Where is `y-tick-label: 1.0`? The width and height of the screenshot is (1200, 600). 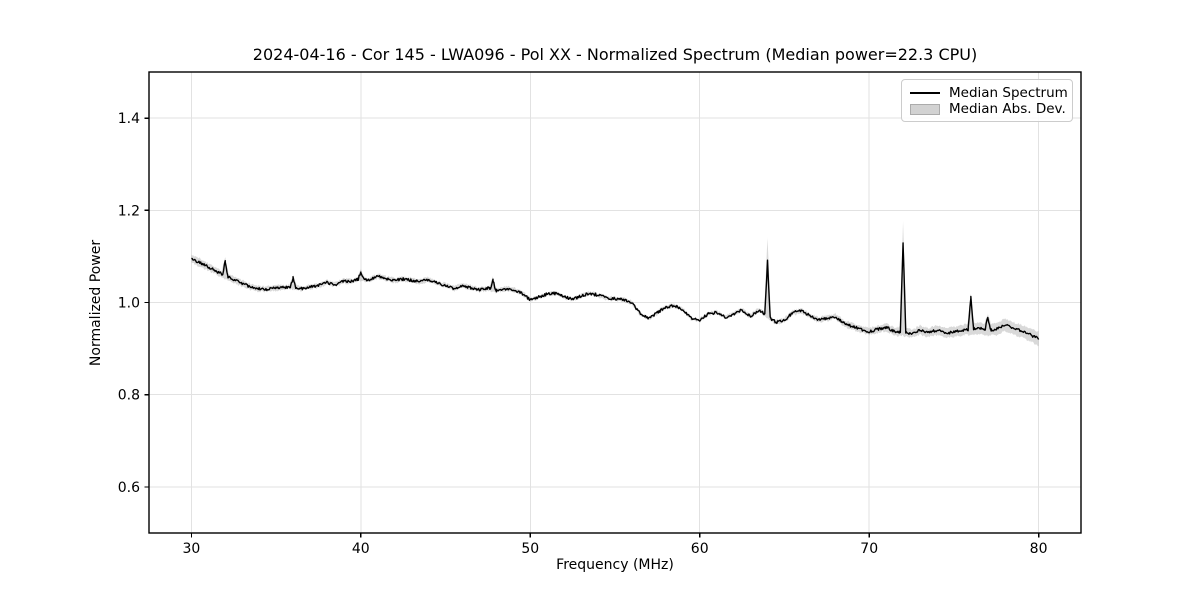
y-tick-label: 1.0 is located at coordinates (129, 304).